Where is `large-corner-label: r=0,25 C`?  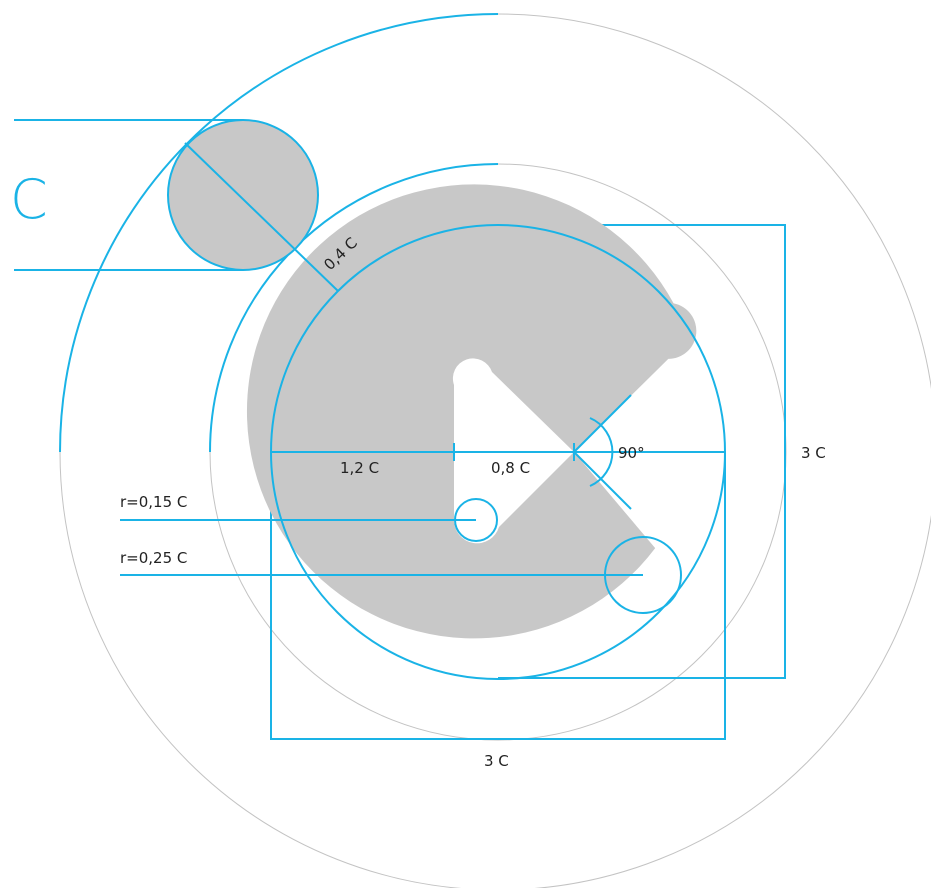 large-corner-label: r=0,25 C is located at coordinates (153, 558).